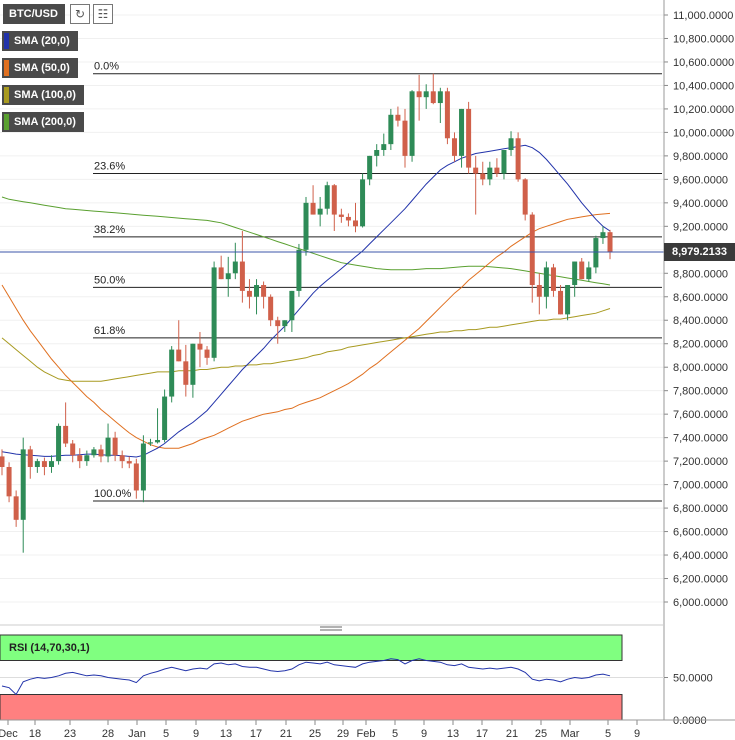 Image resolution: width=735 pixels, height=740 pixels. I want to click on symbol-label: BTC/USD, so click(34, 14).